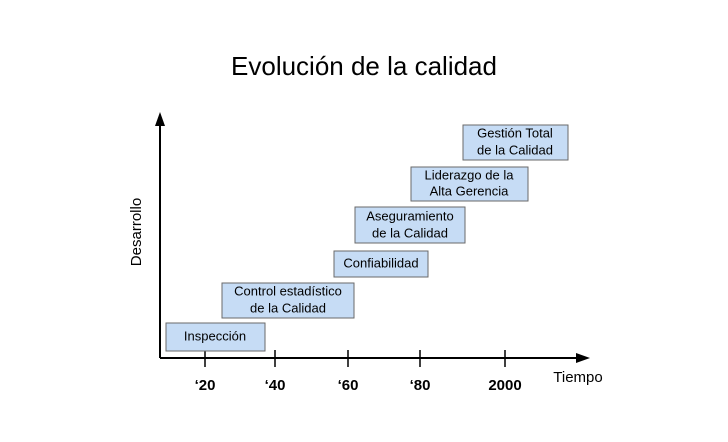 The image size is (728, 442). I want to click on stage-label: Inspección, so click(215, 335).